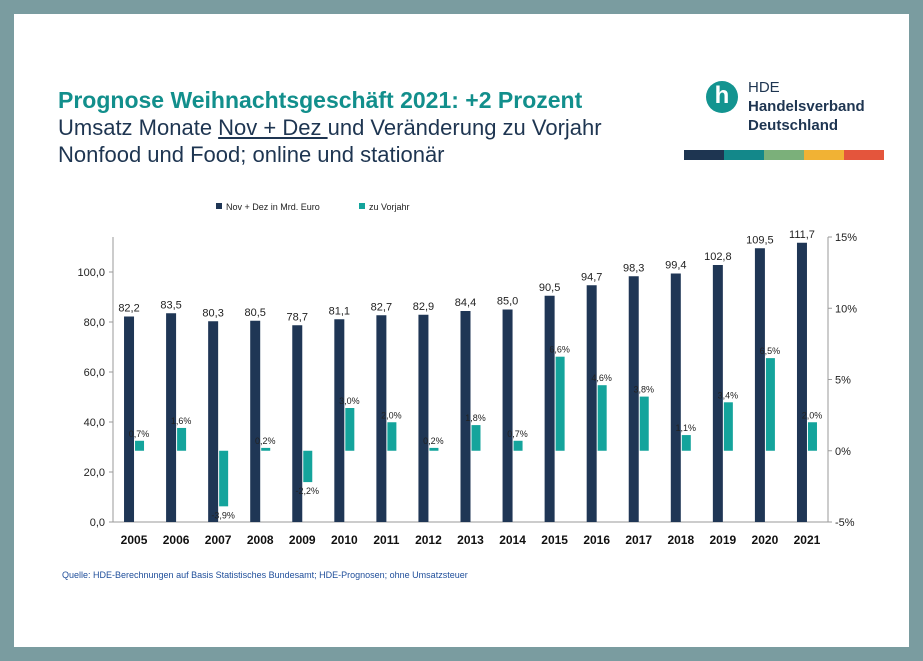 Image resolution: width=923 pixels, height=661 pixels. What do you see at coordinates (728, 395) in the screenshot?
I see `change-bar-label: 3,4%` at bounding box center [728, 395].